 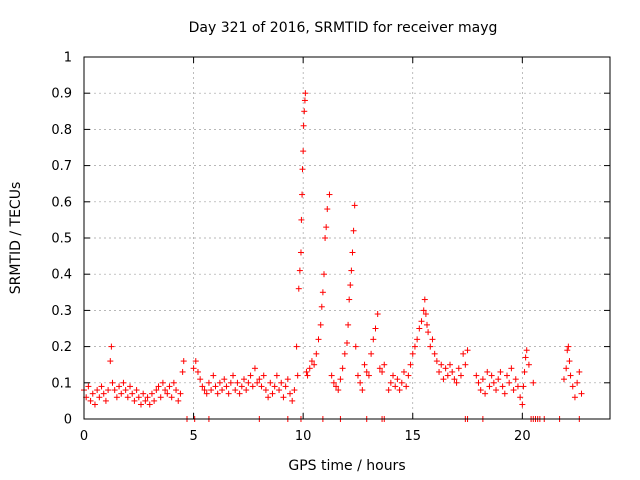 I want to click on y-axis-label: SRMTID / TECUs, so click(x=16, y=238).